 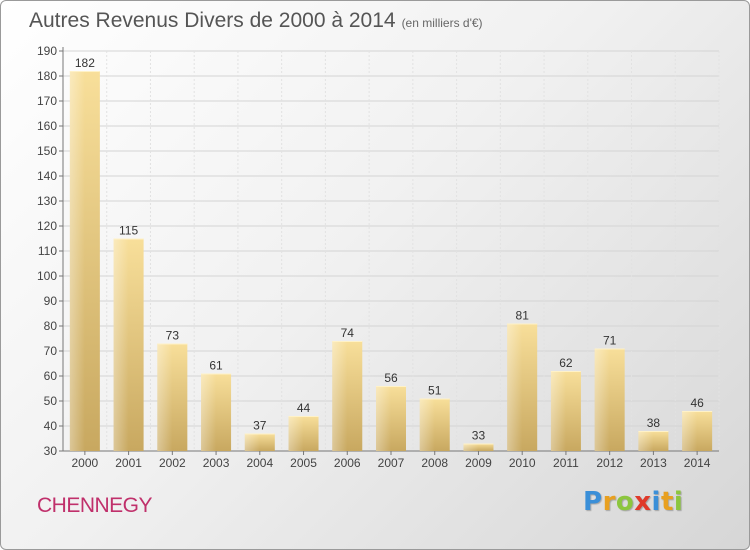 I want to click on data-label: 81, so click(x=523, y=316).